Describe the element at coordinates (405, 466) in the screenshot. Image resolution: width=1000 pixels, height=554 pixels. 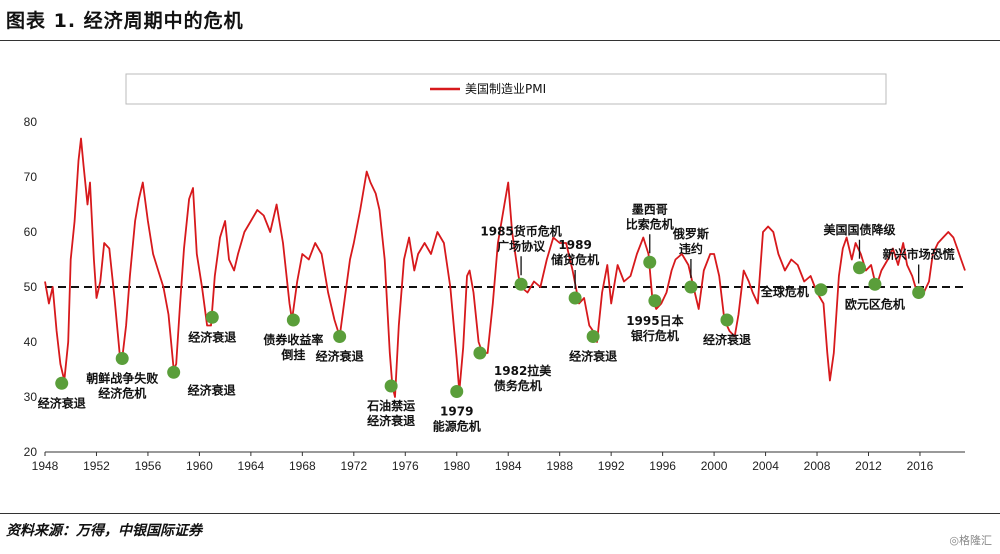
I see `x-tick-label: 1976` at that location.